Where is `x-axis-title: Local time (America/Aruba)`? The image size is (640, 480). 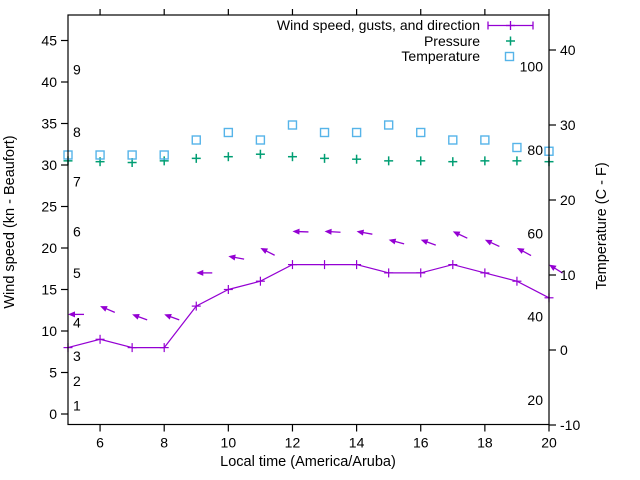 x-axis-title: Local time (America/Aruba) is located at coordinates (308, 462).